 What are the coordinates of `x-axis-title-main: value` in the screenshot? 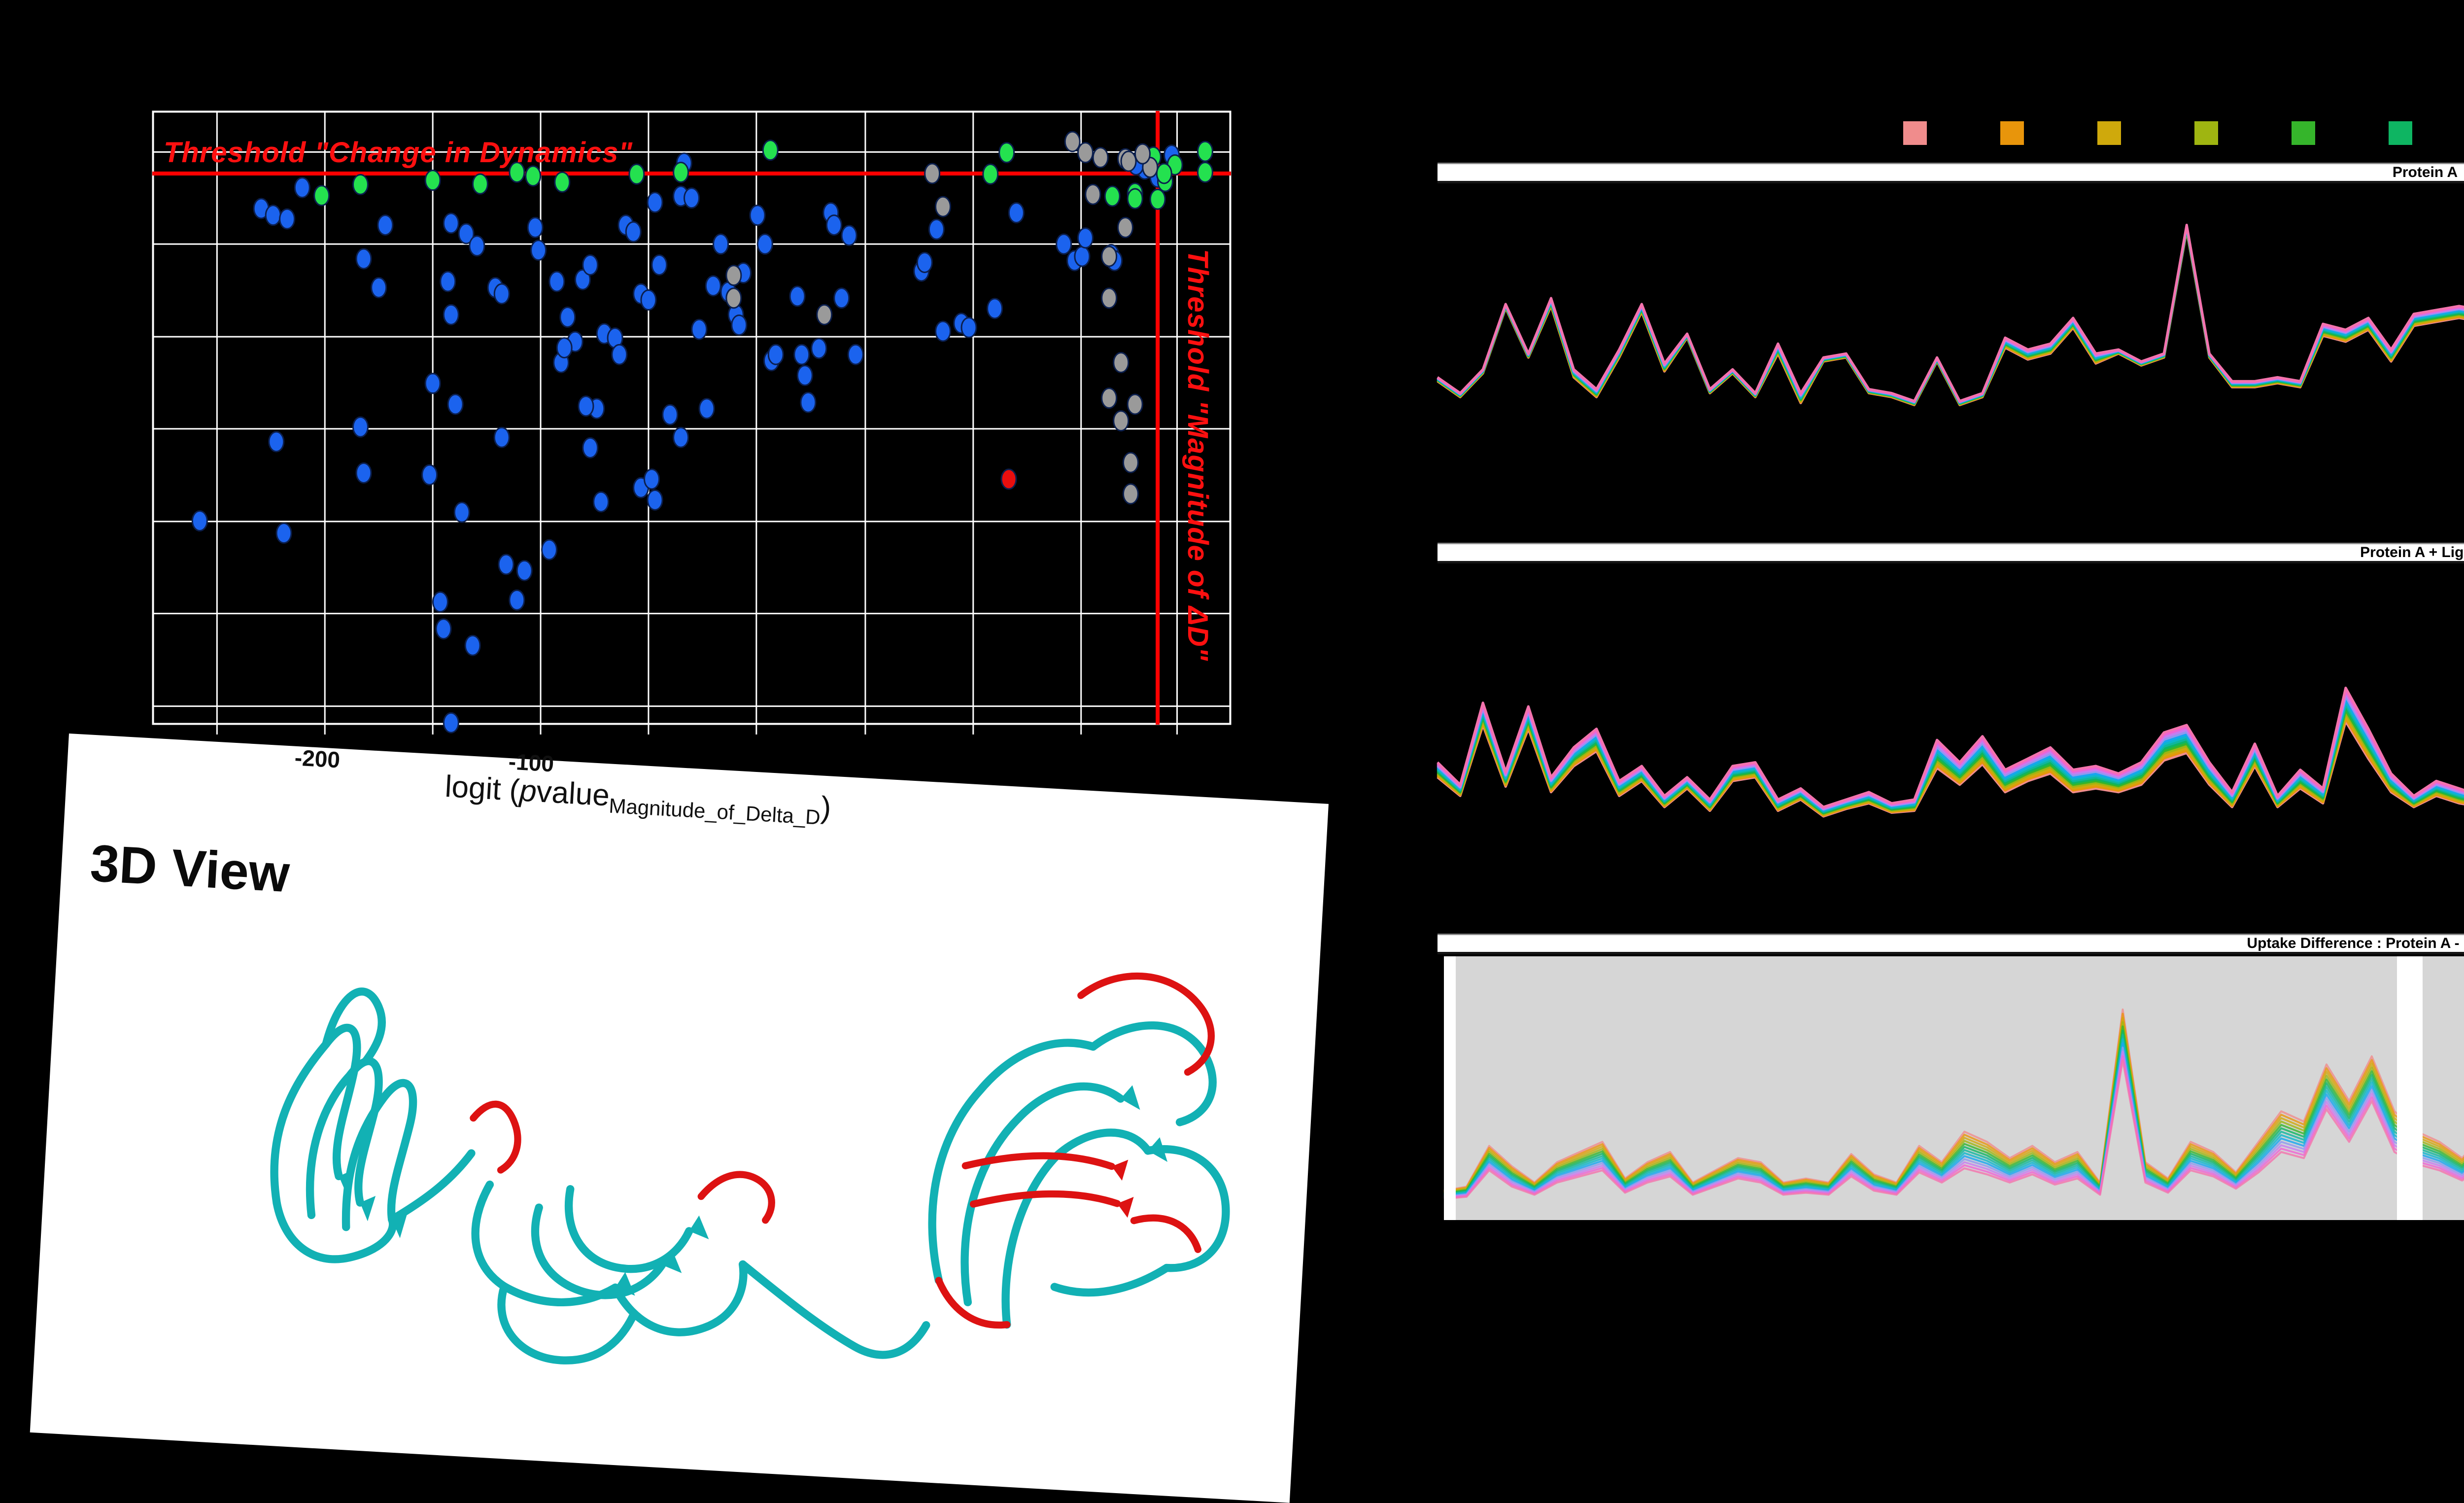 It's located at (573, 793).